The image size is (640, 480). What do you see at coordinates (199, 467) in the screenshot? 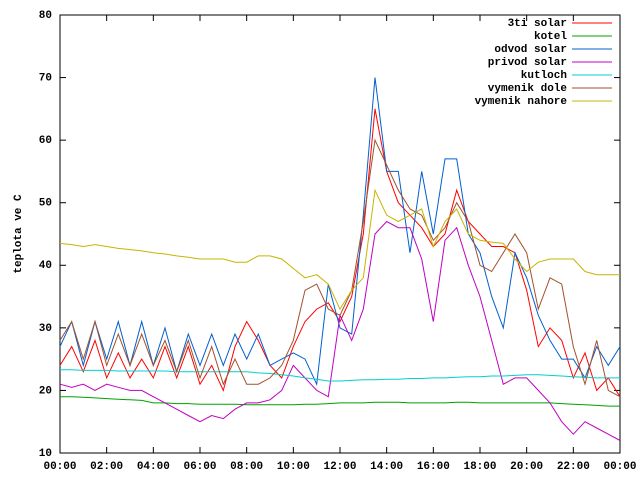
I see `x-tick-label: 06:00` at bounding box center [199, 467].